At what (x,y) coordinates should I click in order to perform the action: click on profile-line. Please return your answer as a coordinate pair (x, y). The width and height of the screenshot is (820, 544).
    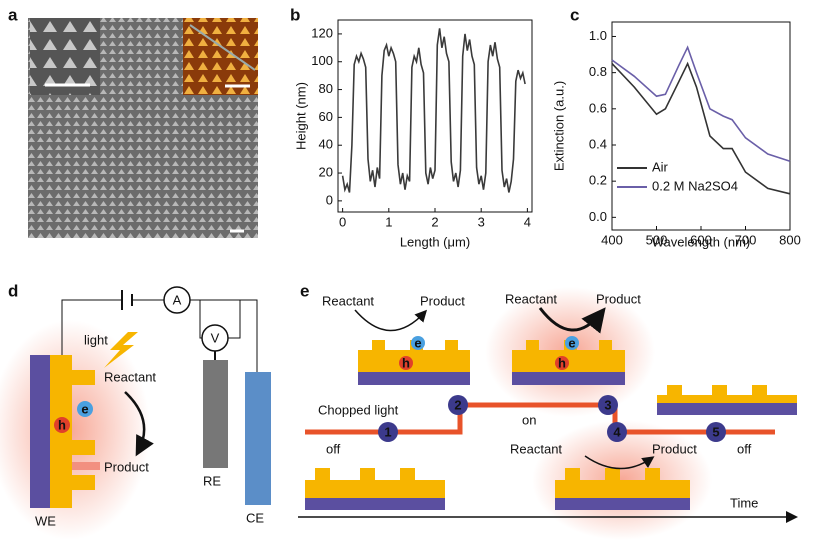
    Looking at the image, I should click on (222, 47).